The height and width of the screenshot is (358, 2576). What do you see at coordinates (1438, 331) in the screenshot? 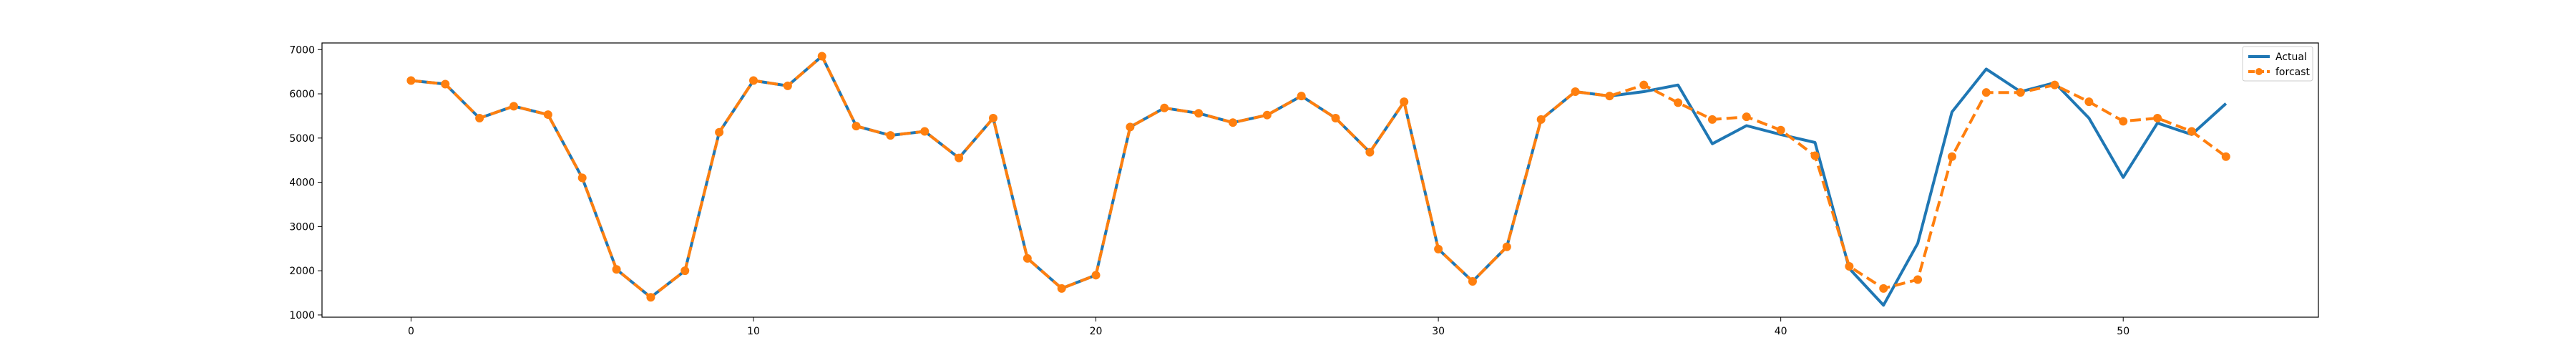
I see `x-tick-label: 30` at bounding box center [1438, 331].